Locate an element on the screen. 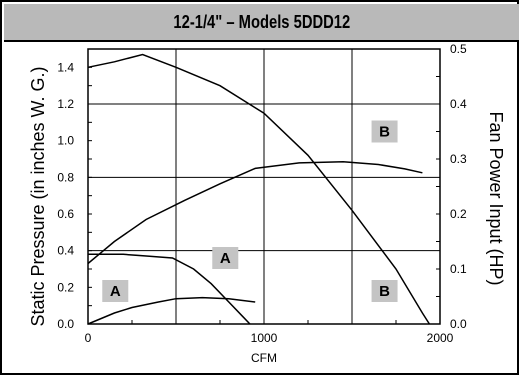 This screenshot has width=519, height=375. chart-title: 12-1/4" – Models 5DDD12 is located at coordinates (261, 21).